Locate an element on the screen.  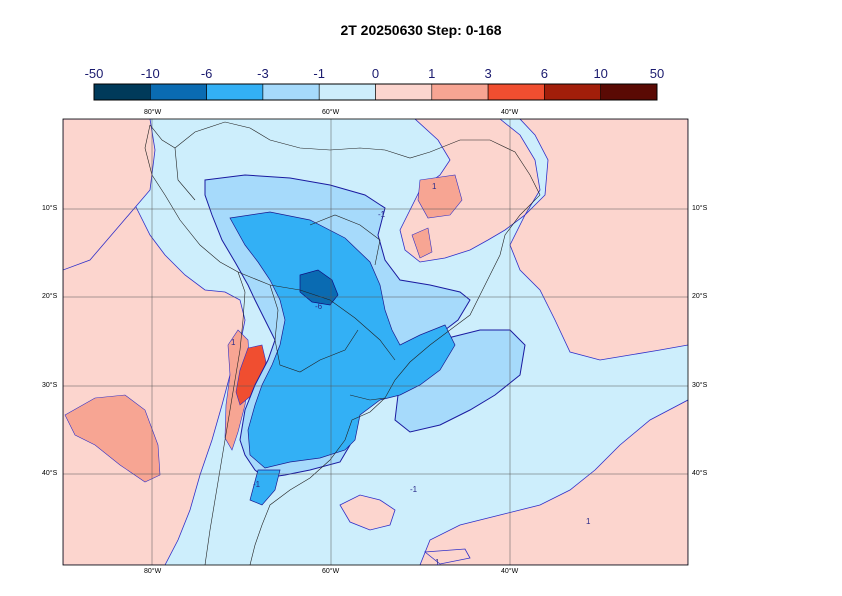
lat-label-left: 10°S is located at coordinates (50, 208).